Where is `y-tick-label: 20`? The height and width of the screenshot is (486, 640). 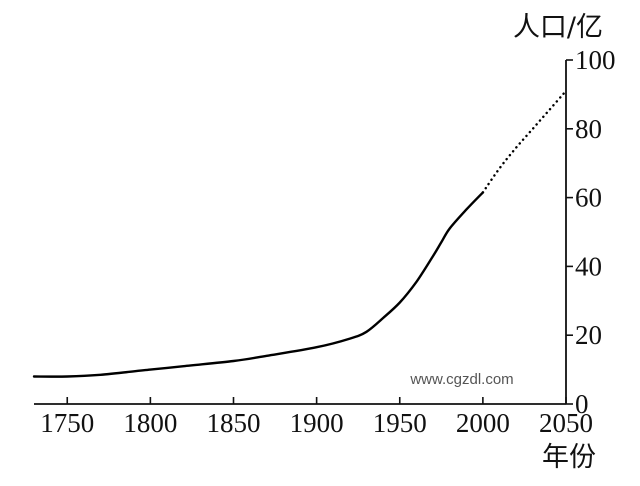 y-tick-label: 20 is located at coordinates (588, 335).